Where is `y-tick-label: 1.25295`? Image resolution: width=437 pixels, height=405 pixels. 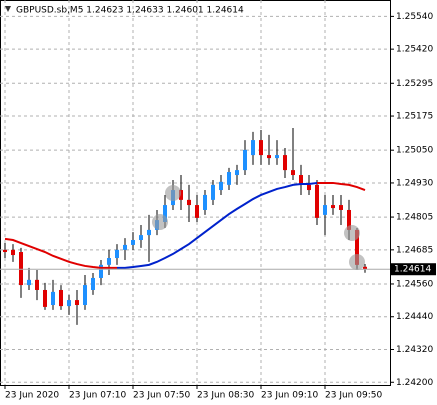 y-tick-label: 1.25295 is located at coordinates (414, 84).